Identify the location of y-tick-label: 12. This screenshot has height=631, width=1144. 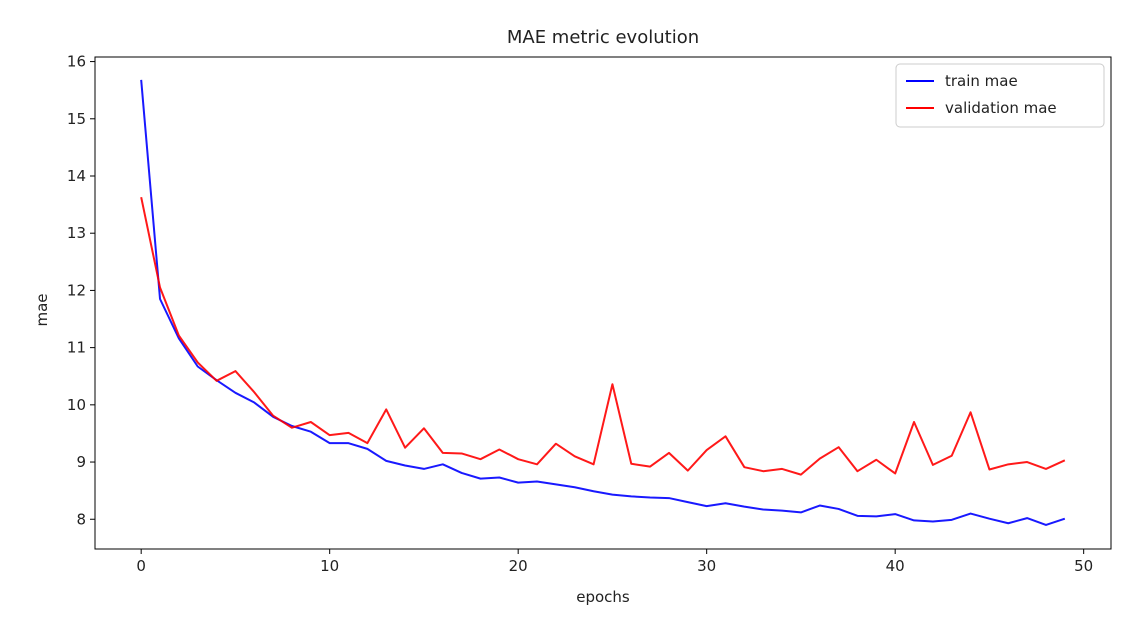
(76, 290).